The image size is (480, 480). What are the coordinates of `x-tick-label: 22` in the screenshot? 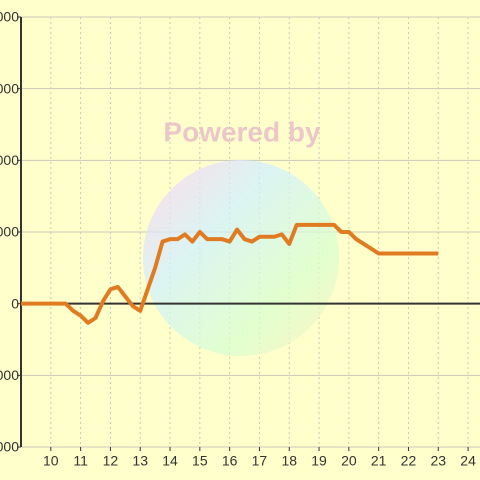 It's located at (409, 461).